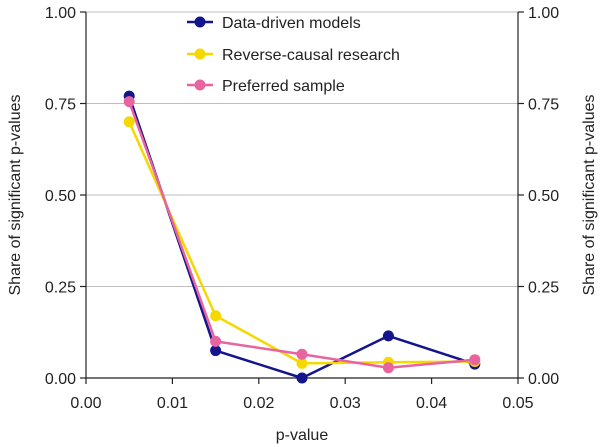 This screenshot has width=600, height=447. What do you see at coordinates (258, 403) in the screenshot?
I see `x-tick-label-2: 0.02` at bounding box center [258, 403].